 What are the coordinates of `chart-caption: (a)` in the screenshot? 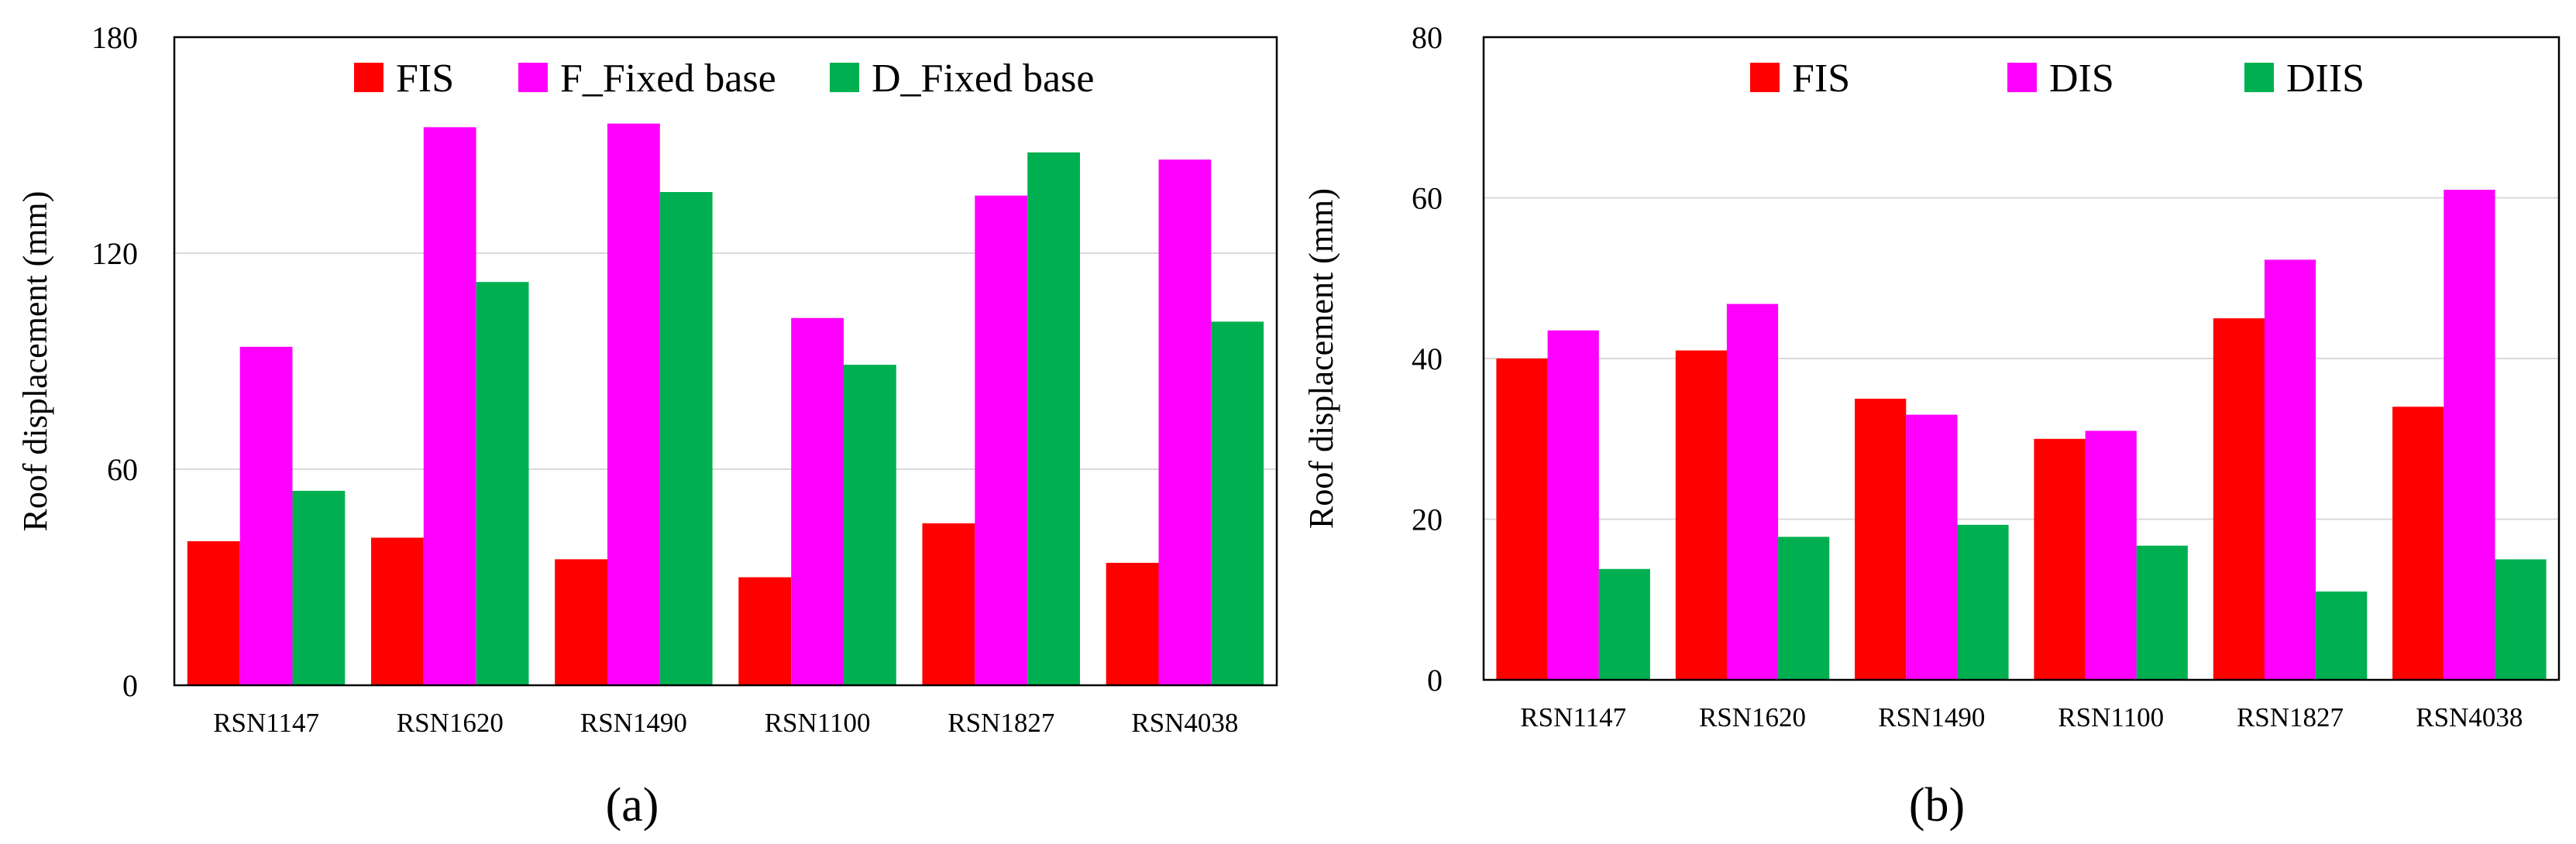 It's located at (632, 805).